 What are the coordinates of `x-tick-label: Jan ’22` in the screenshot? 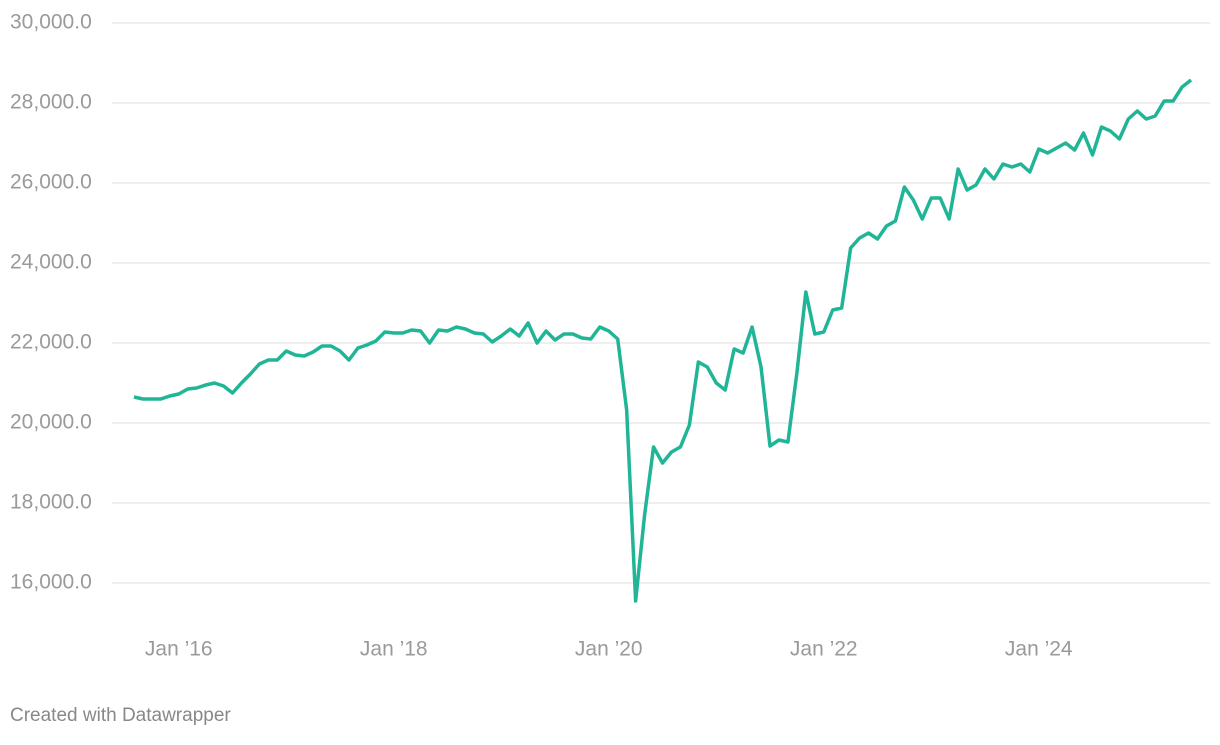 It's located at (824, 649).